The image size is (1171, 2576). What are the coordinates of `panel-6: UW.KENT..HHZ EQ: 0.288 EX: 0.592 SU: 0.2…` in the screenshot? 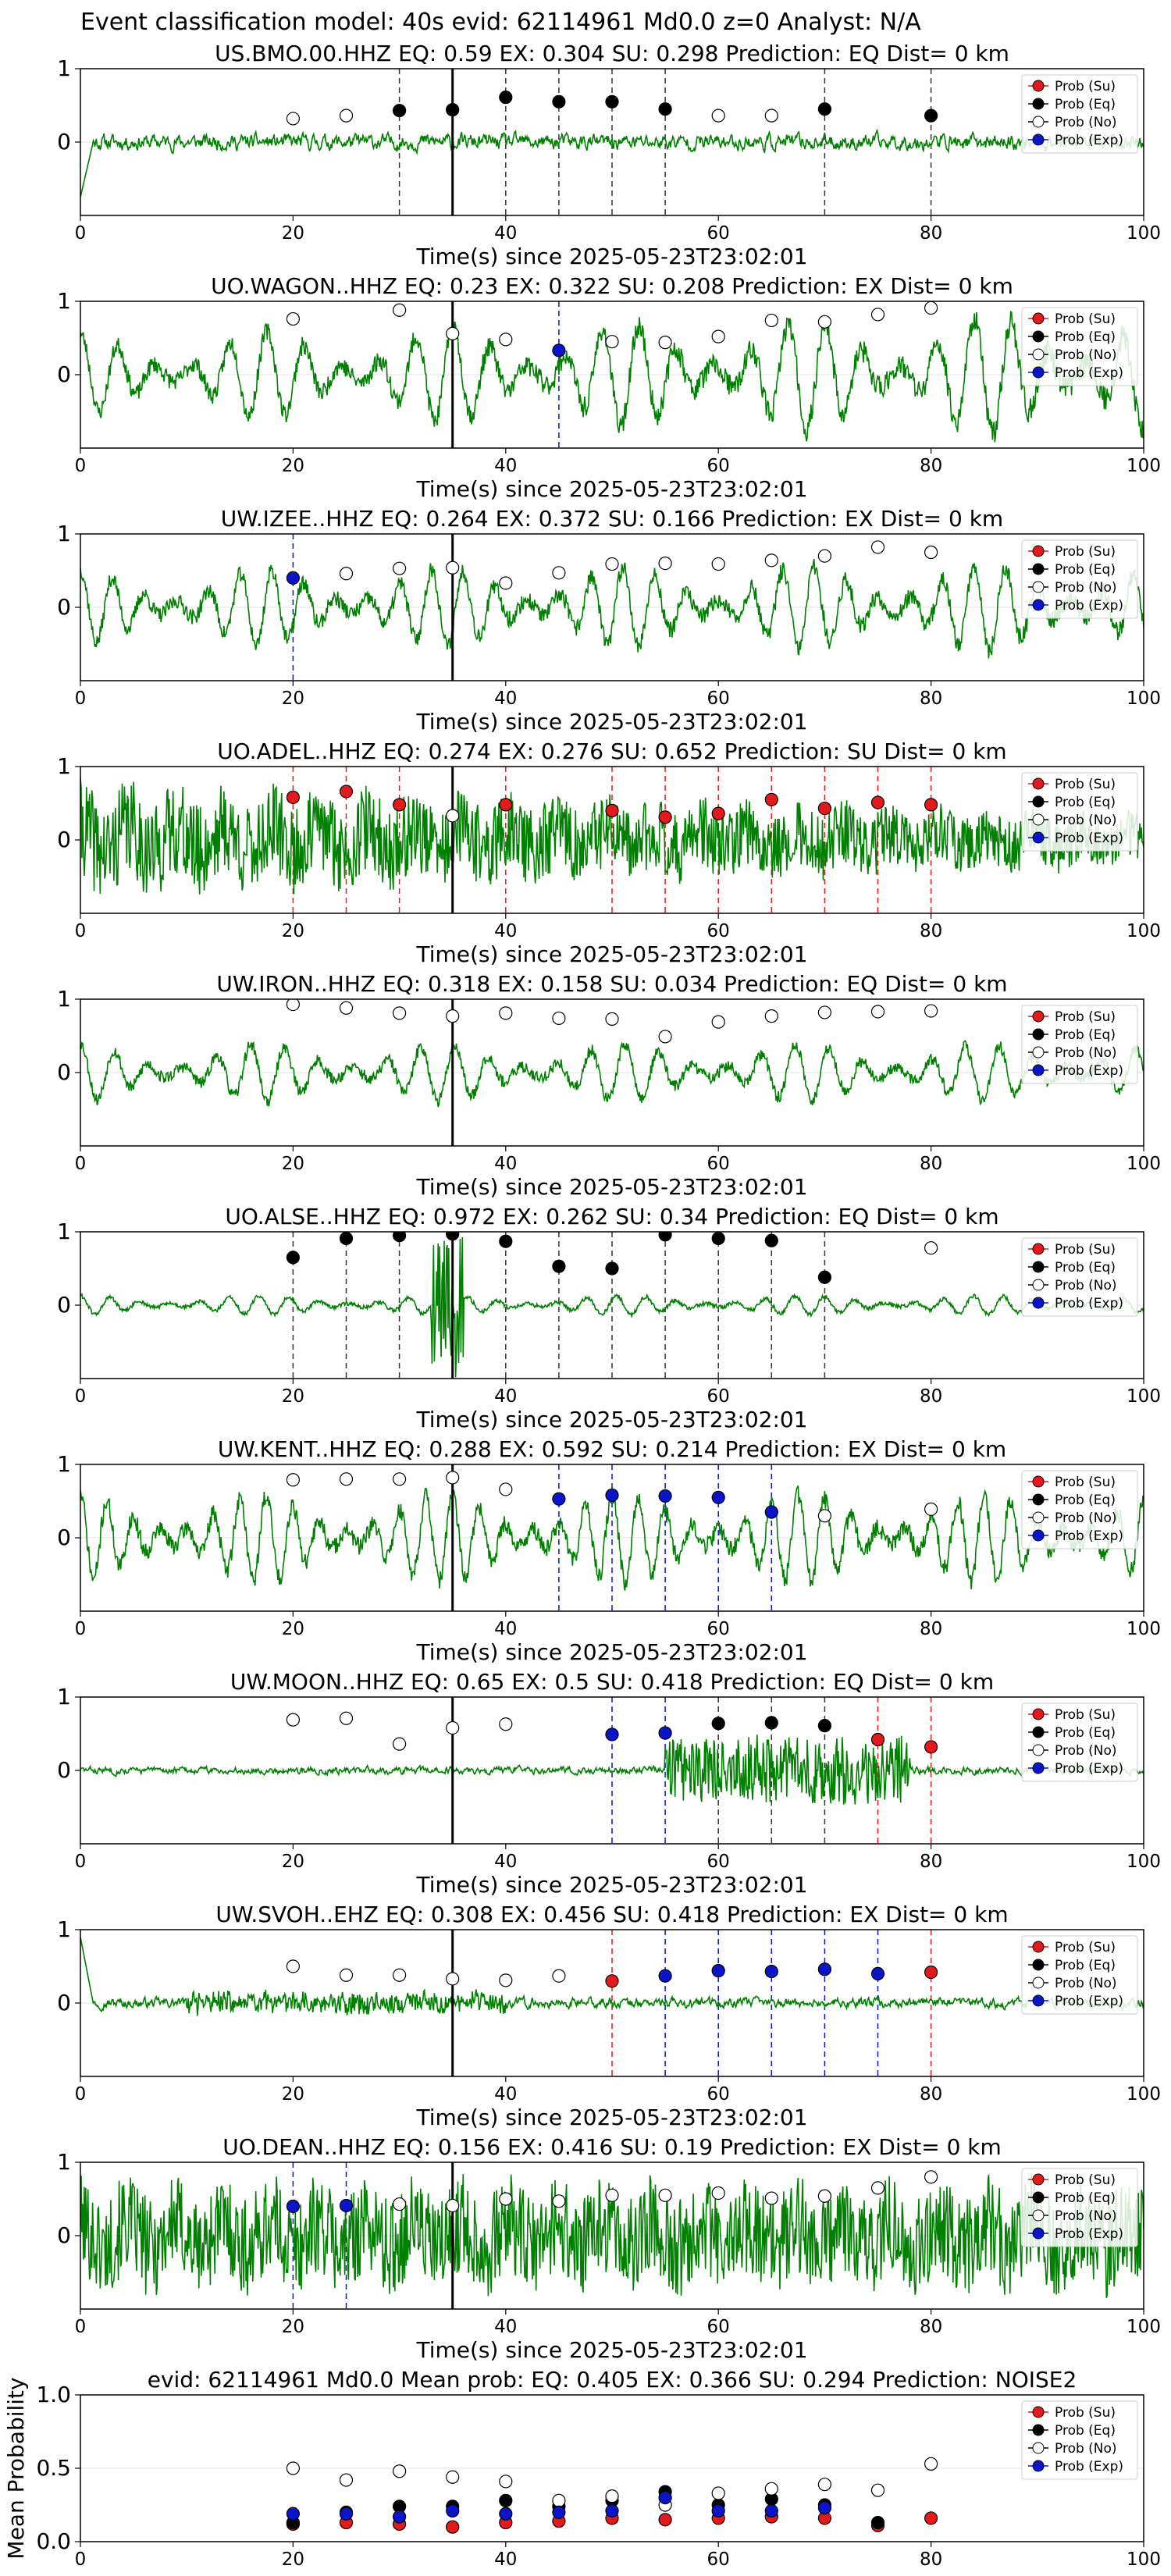 It's located at (609, 1550).